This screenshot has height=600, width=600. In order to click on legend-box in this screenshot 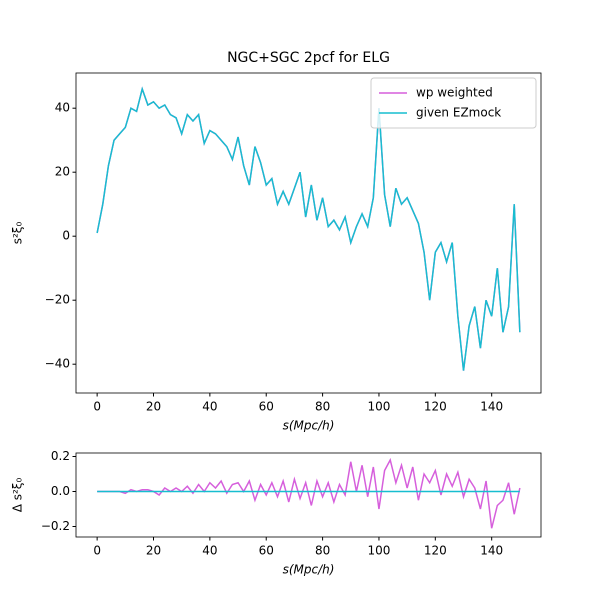, I will do `click(453, 103)`.